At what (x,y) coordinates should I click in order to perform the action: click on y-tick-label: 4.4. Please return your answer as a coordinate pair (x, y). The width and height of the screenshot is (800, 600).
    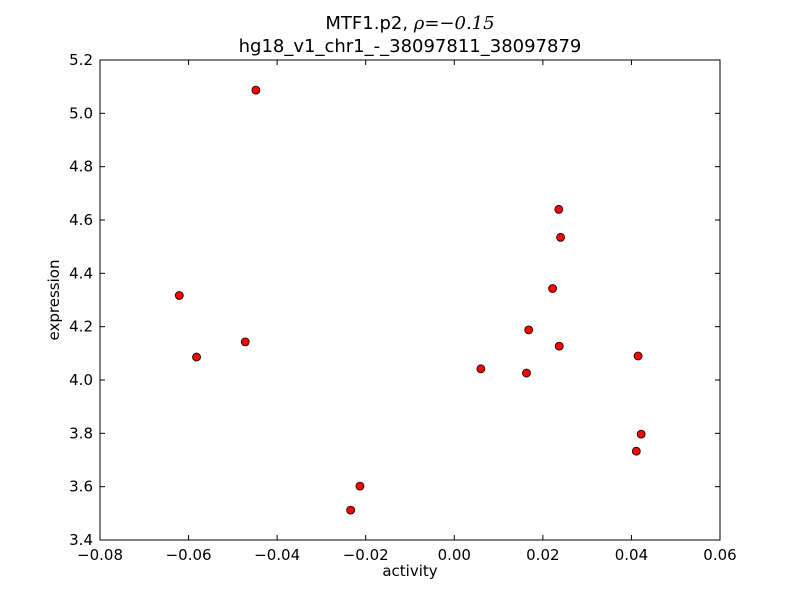
    Looking at the image, I should click on (81, 273).